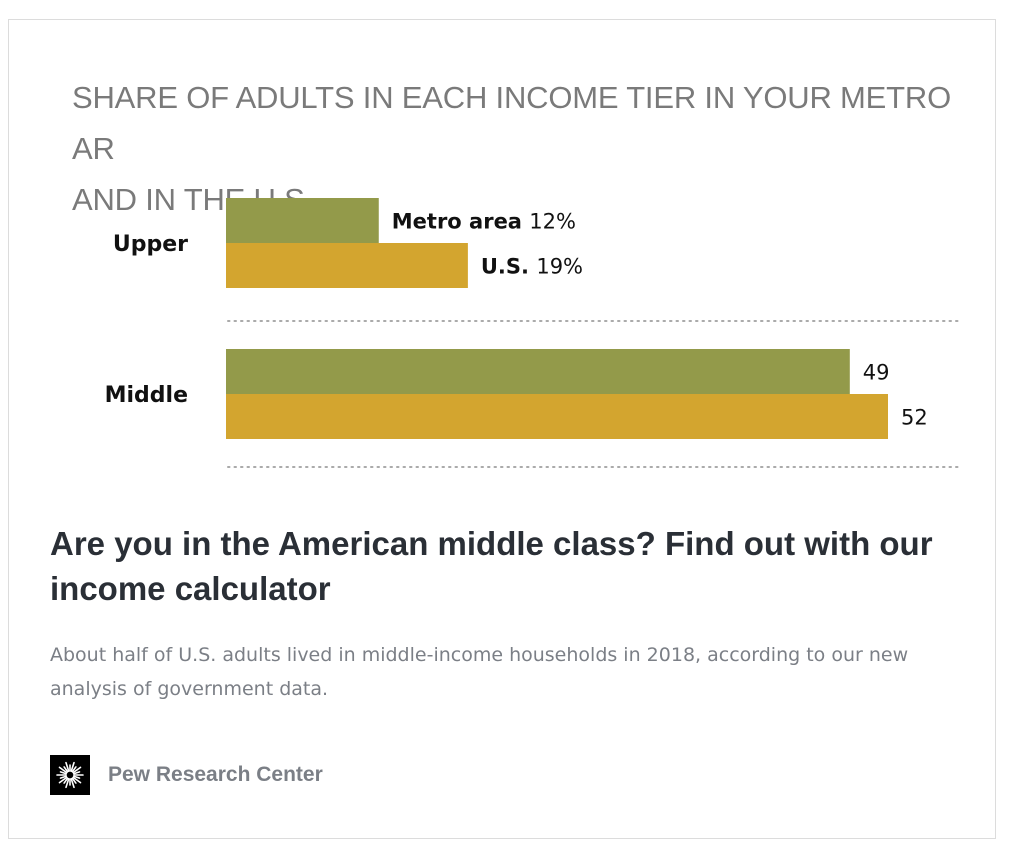  Describe the element at coordinates (70, 775) in the screenshot. I see `pew-sunburst-icon` at that location.